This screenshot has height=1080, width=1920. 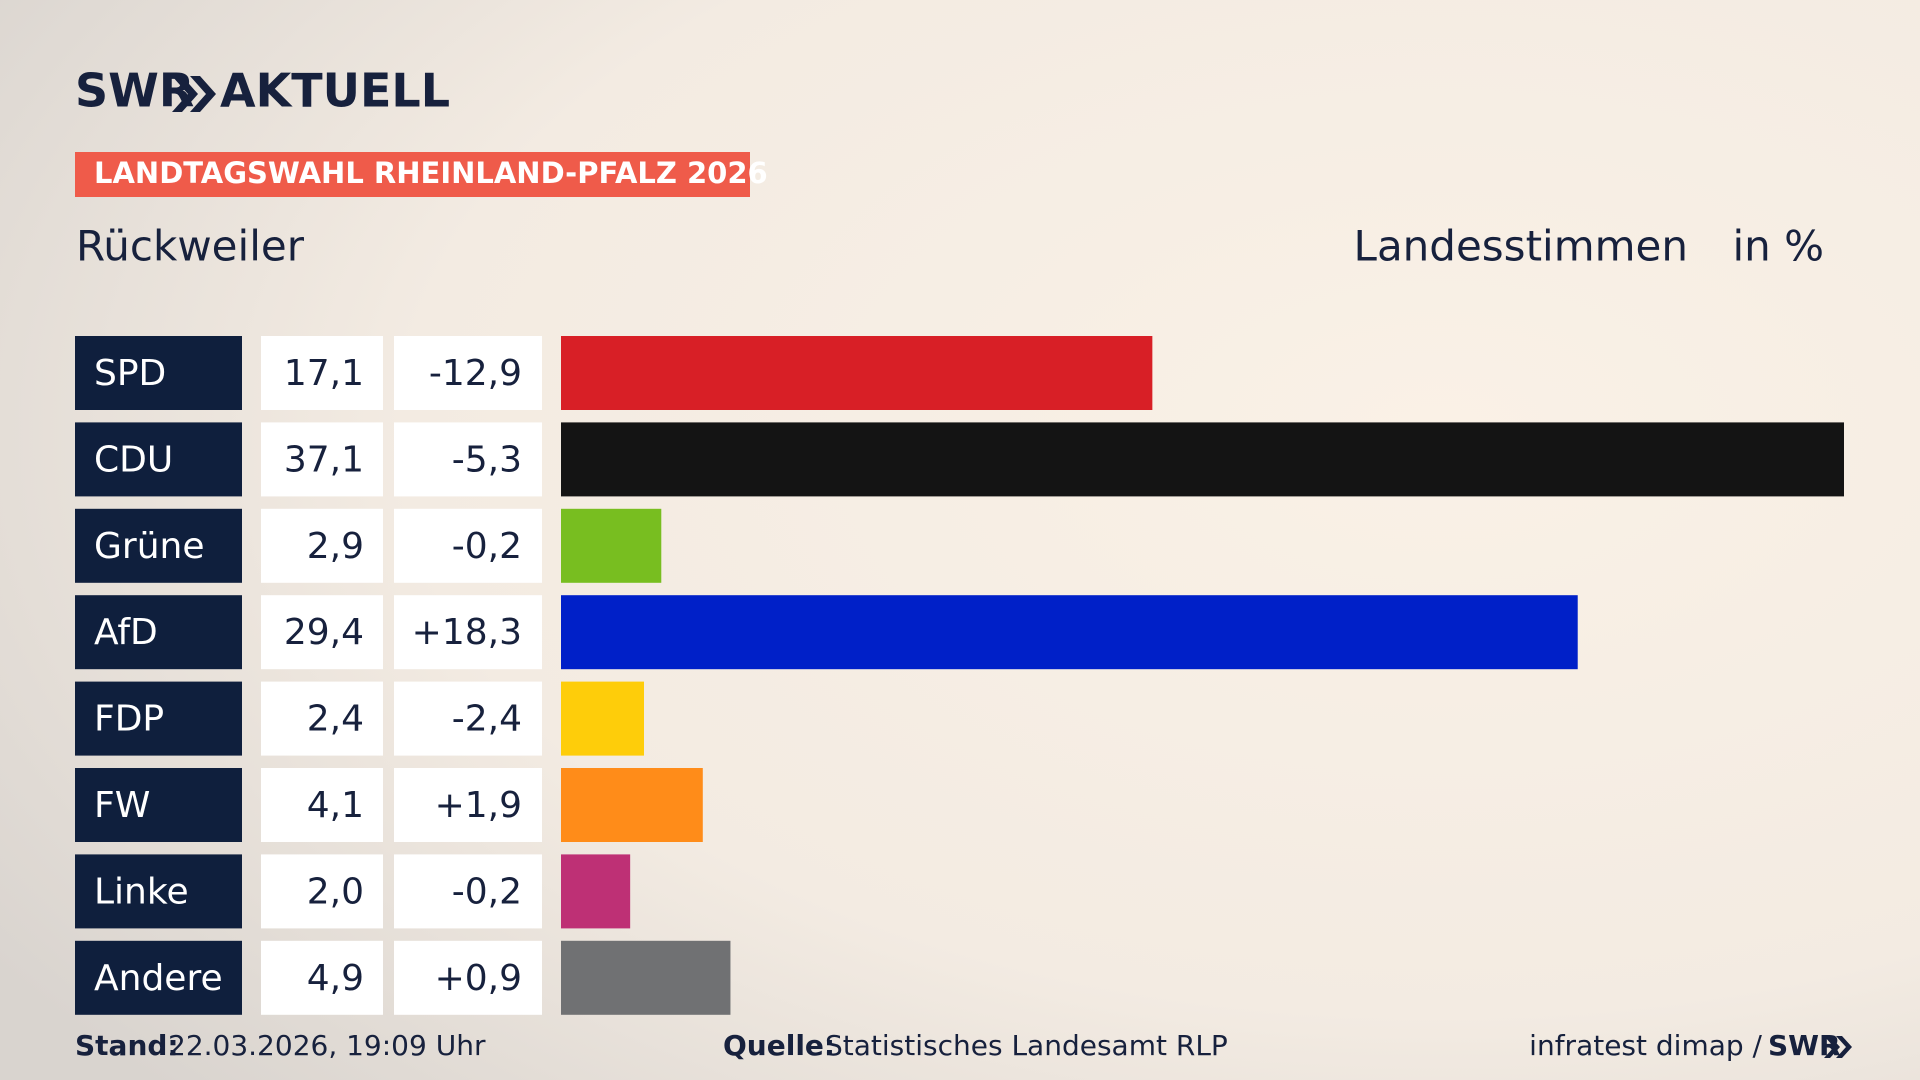 What do you see at coordinates (149, 546) in the screenshot?
I see `party-label: Grüne` at bounding box center [149, 546].